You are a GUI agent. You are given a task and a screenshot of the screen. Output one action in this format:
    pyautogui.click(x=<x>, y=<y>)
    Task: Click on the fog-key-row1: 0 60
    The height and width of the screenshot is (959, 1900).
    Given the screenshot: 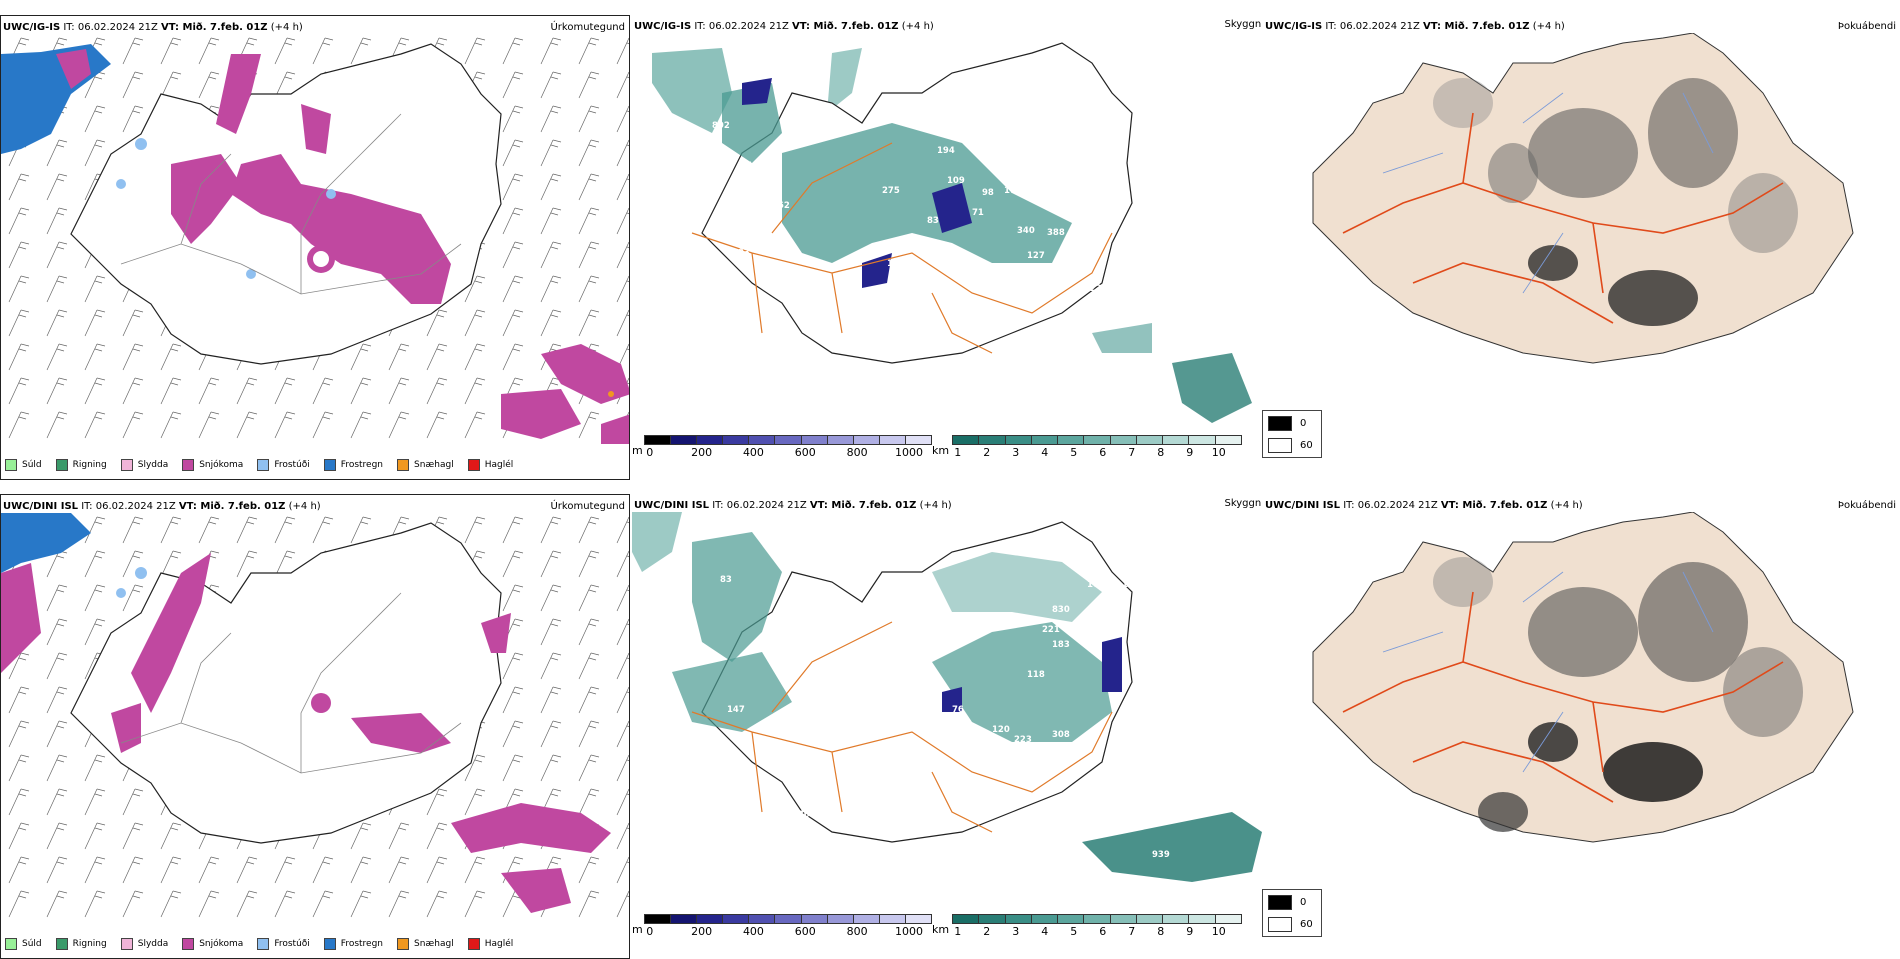 What is the action you would take?
    pyautogui.click(x=1292, y=434)
    